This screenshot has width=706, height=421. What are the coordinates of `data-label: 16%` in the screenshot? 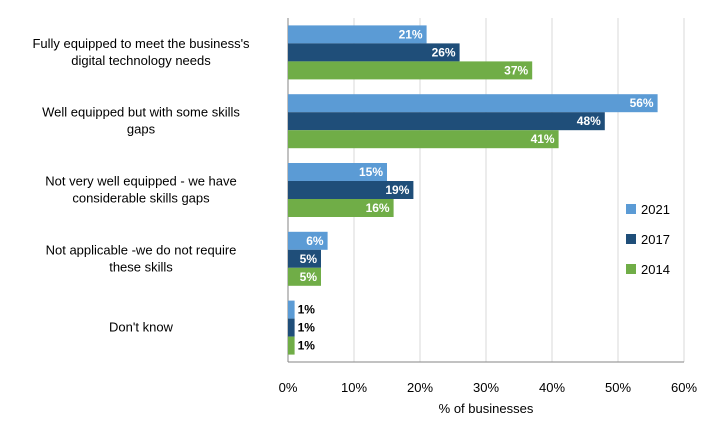 It's located at (378, 208).